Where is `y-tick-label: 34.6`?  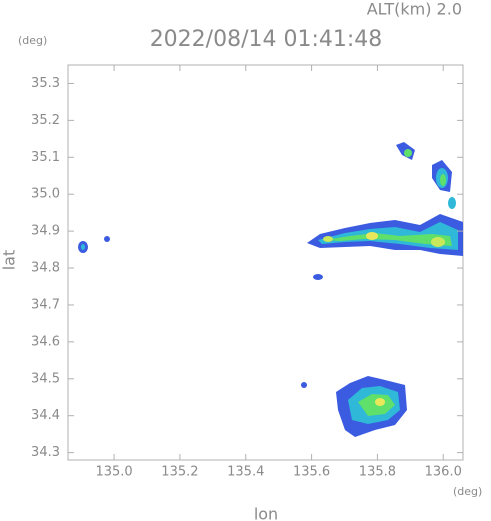
y-tick-label: 34.6 is located at coordinates (45, 341).